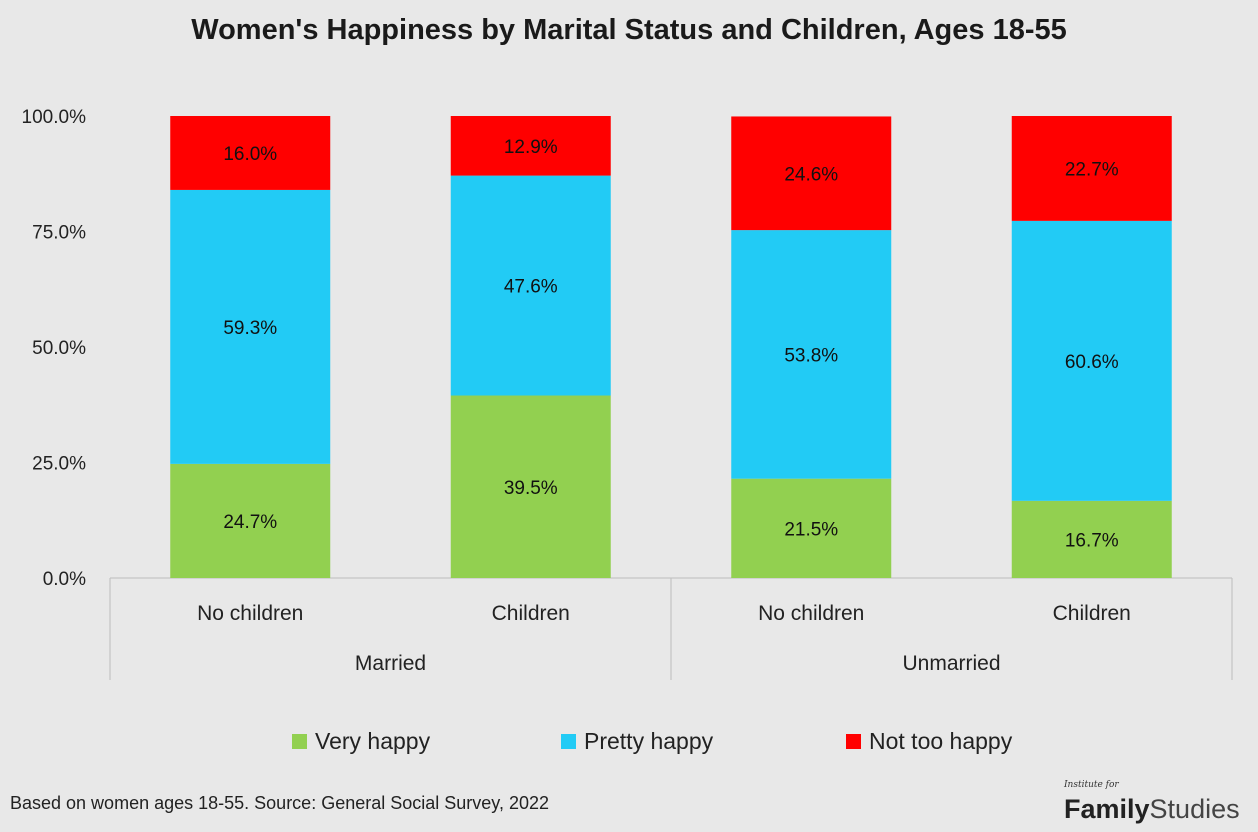 The image size is (1258, 832). What do you see at coordinates (1091, 785) in the screenshot?
I see `brand-prefix: Institute for` at bounding box center [1091, 785].